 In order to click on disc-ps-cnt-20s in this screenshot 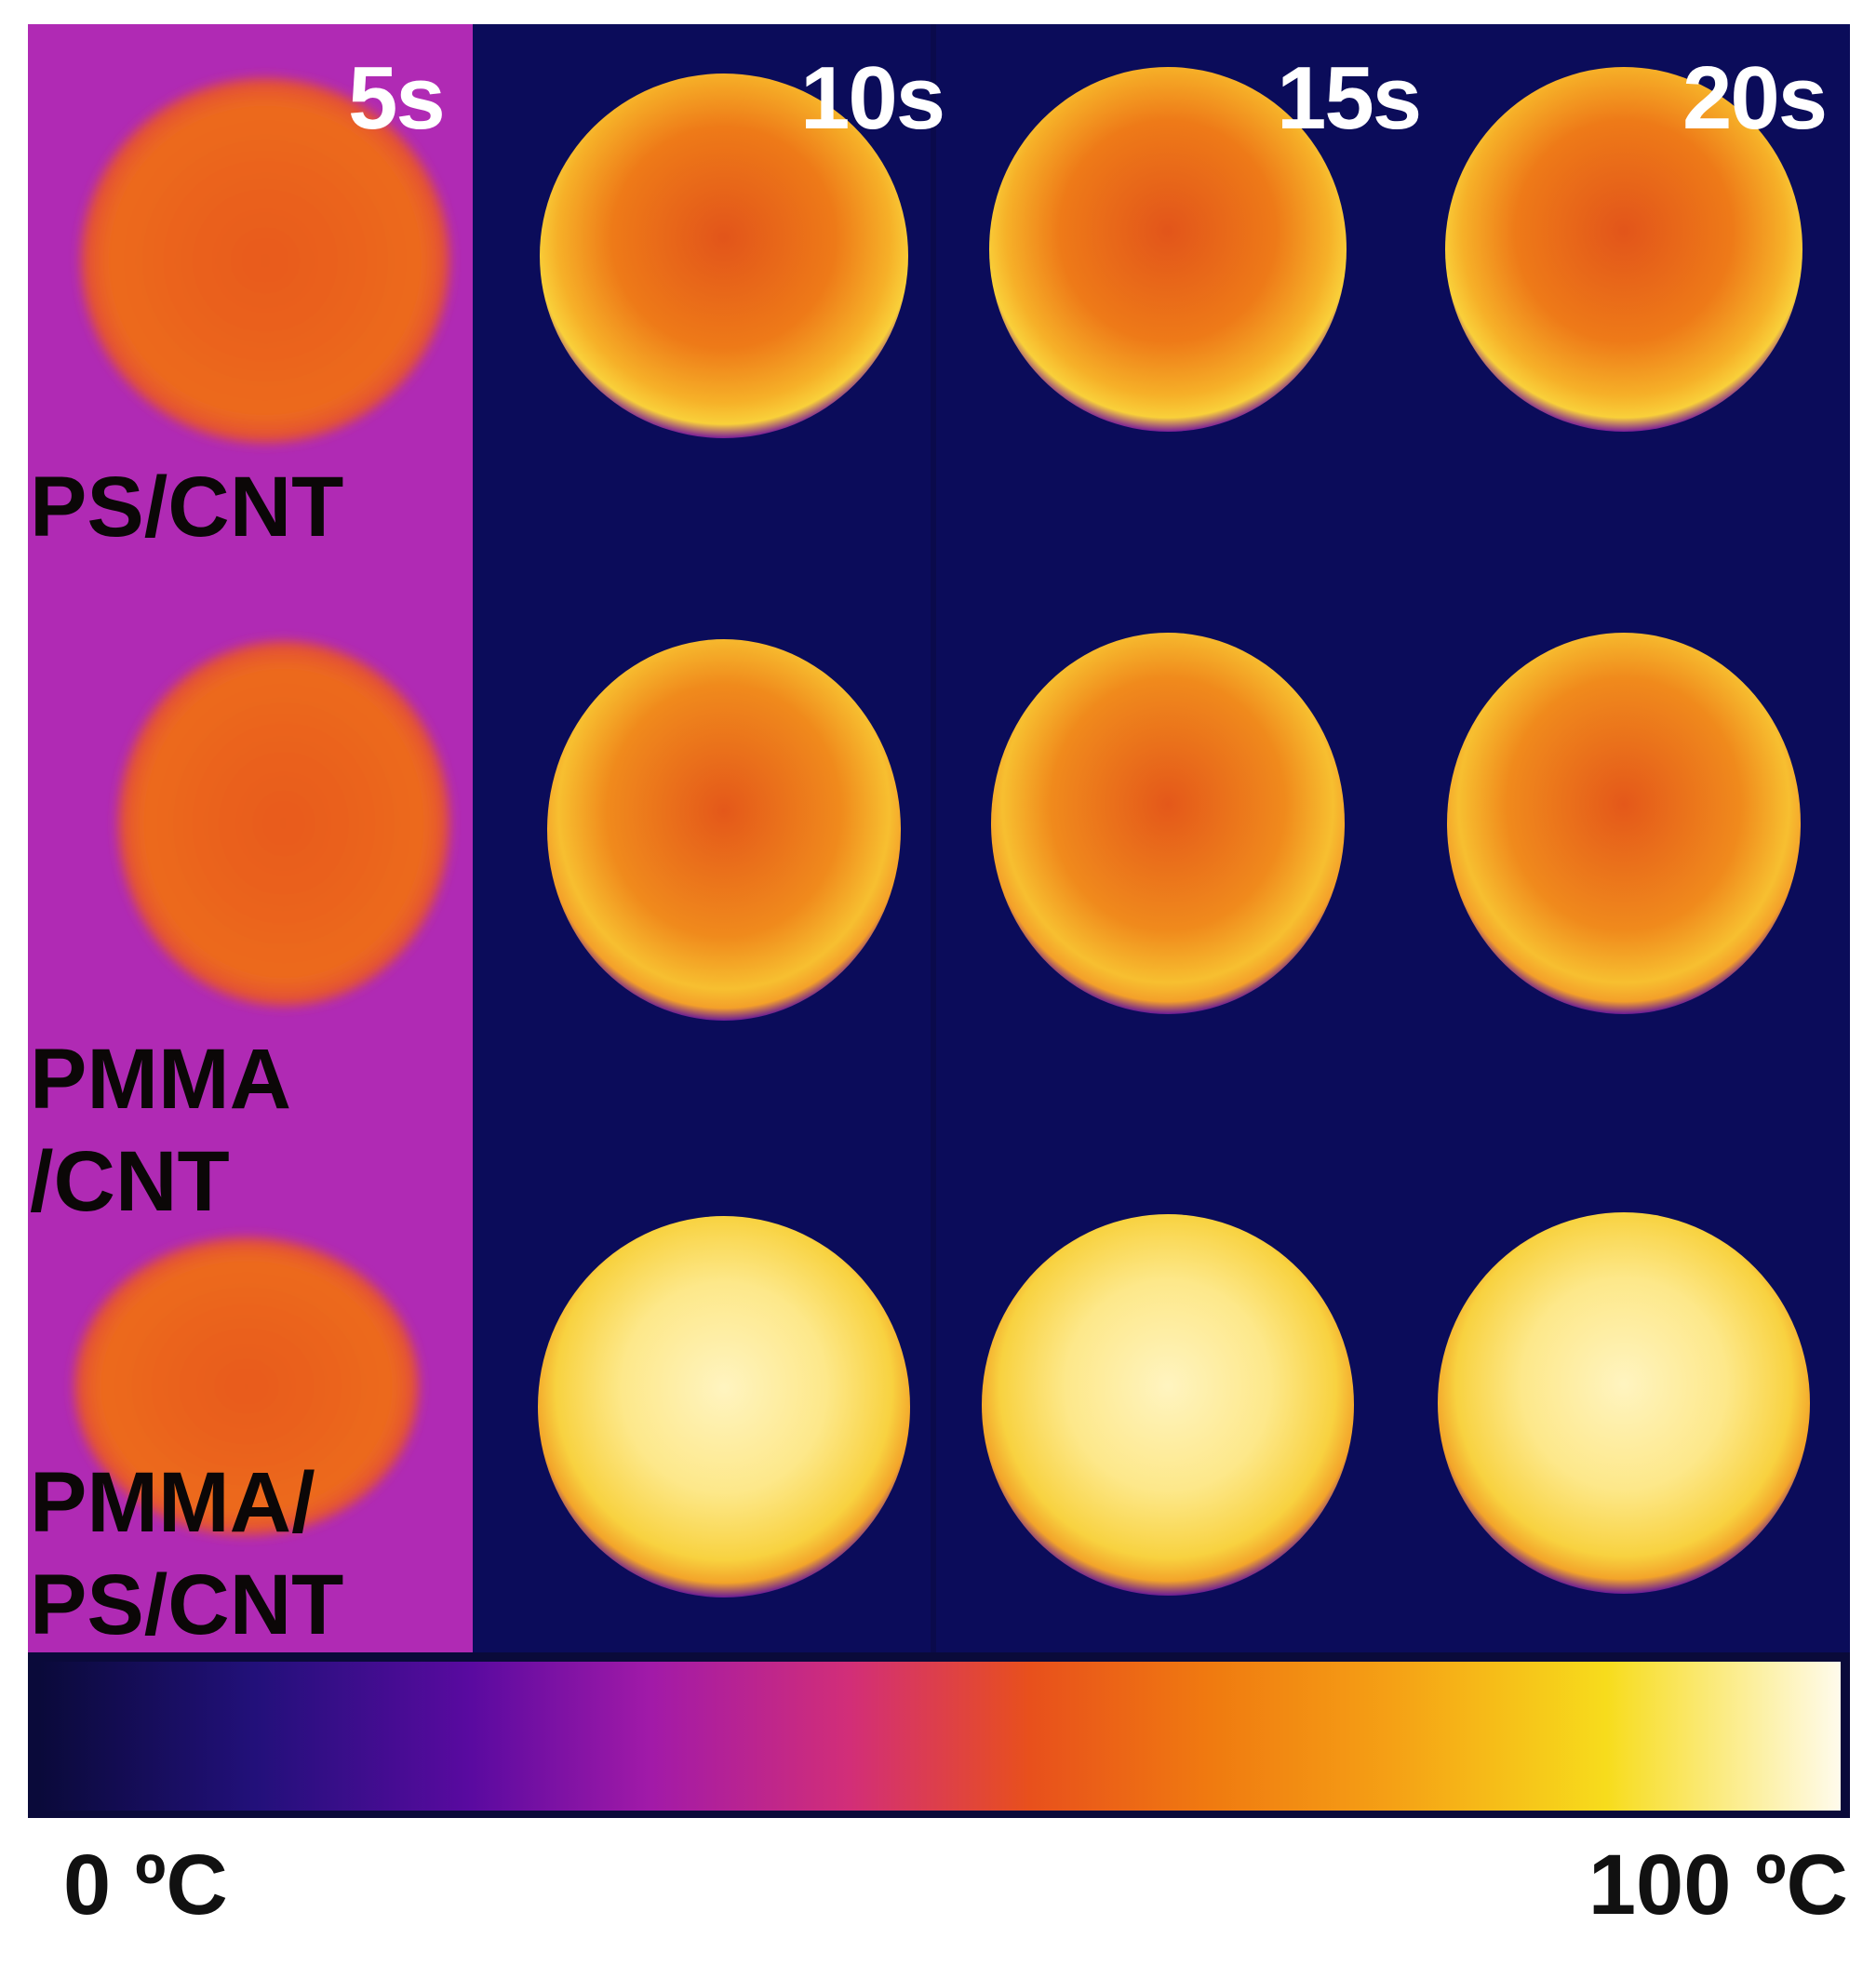, I will do `click(1623, 250)`.